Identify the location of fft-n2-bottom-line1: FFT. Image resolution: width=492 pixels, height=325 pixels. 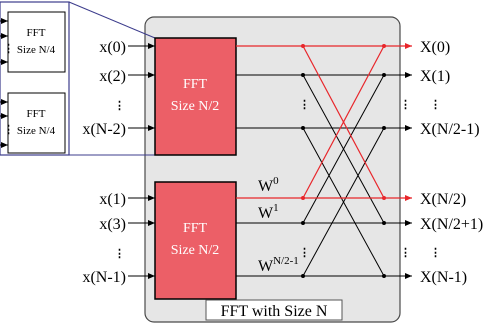
(195, 228).